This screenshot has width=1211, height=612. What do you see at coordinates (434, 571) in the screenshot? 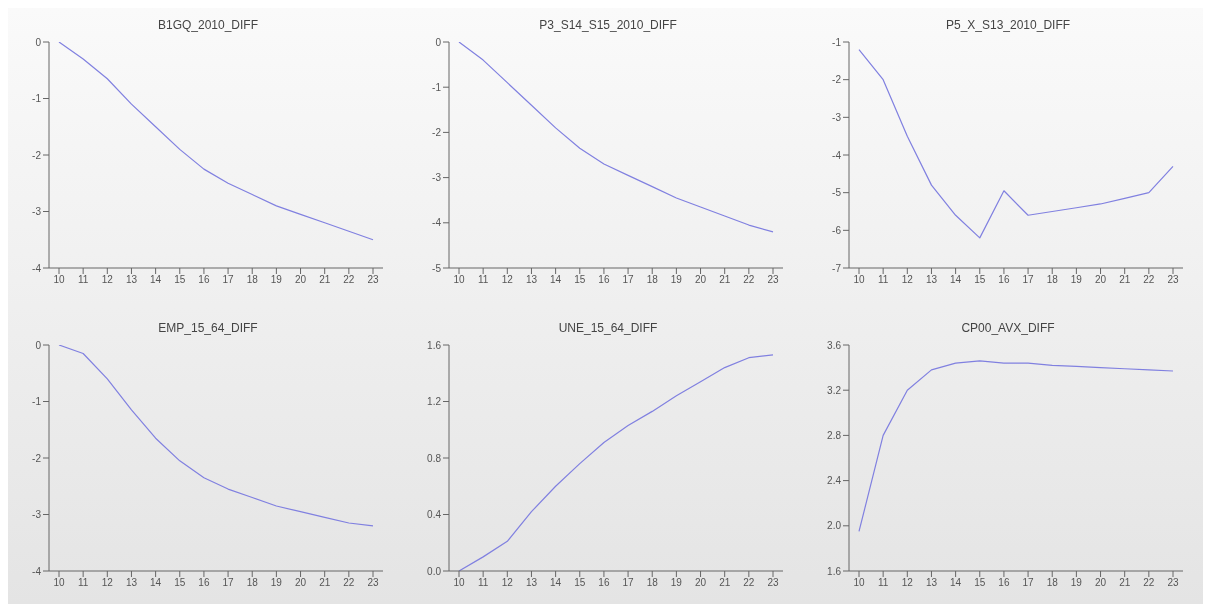
I see `y-tick-label: 0.0` at bounding box center [434, 571].